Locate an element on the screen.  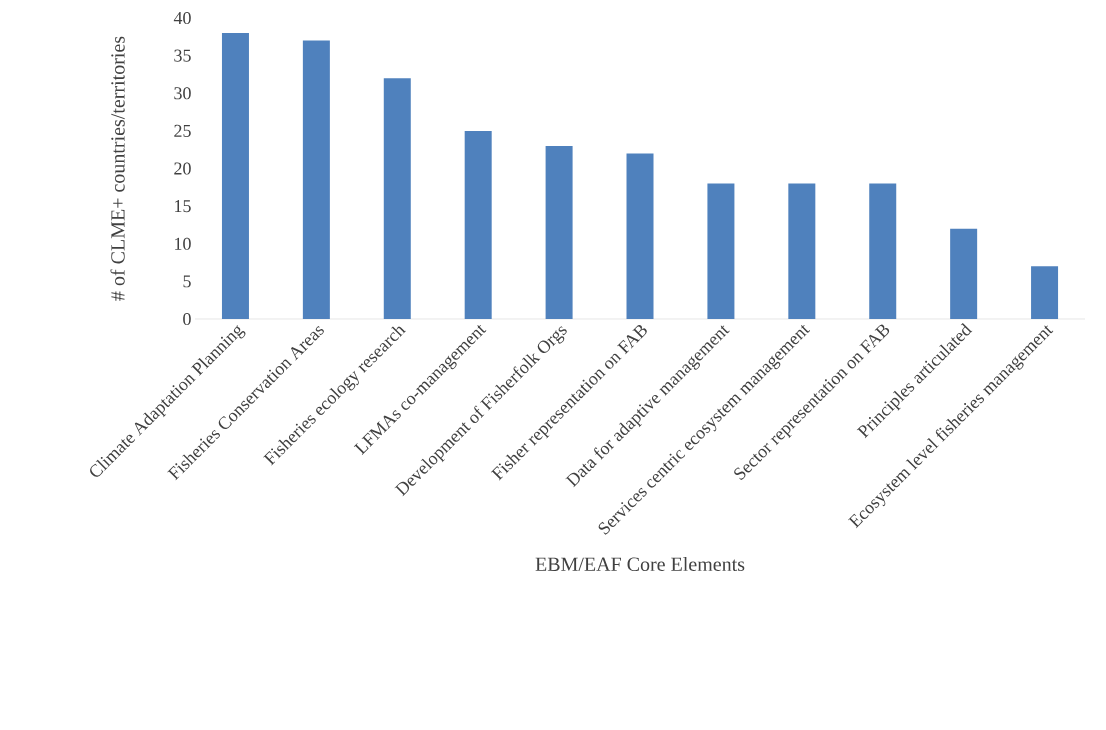
y-tick-label: 35 is located at coordinates (182, 55).